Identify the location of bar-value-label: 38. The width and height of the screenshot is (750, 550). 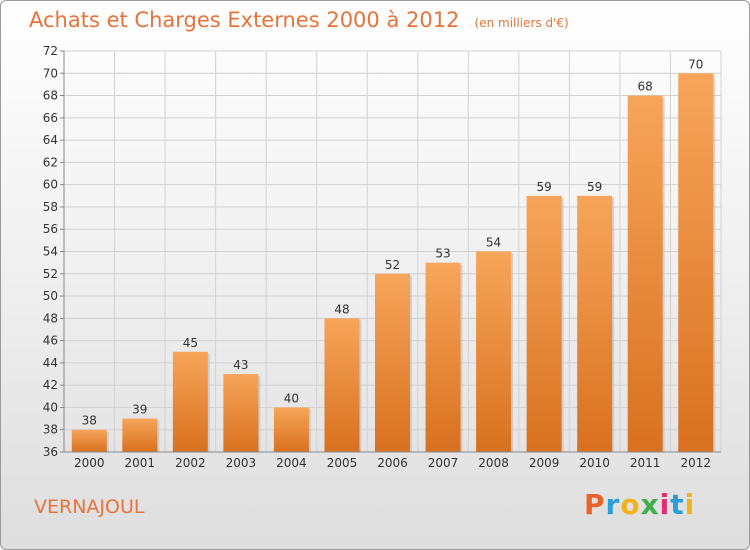
(89, 421).